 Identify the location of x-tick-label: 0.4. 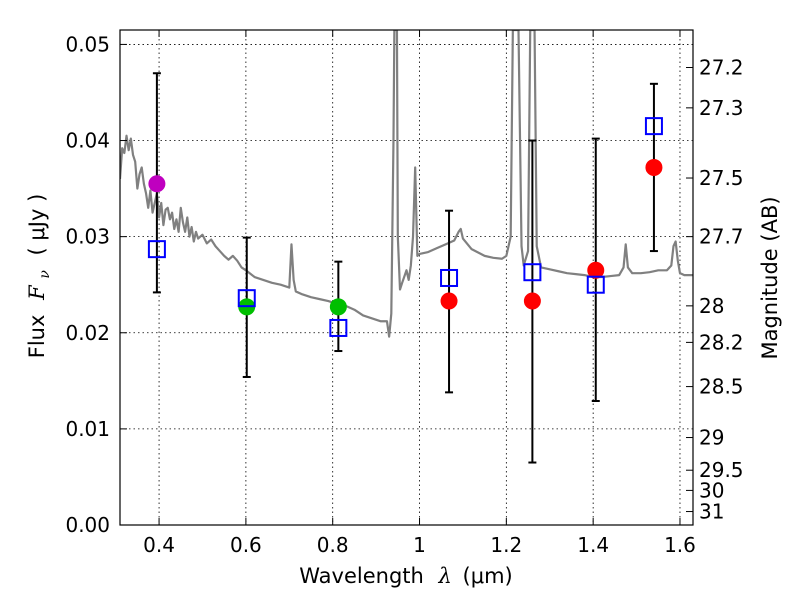
(159, 545).